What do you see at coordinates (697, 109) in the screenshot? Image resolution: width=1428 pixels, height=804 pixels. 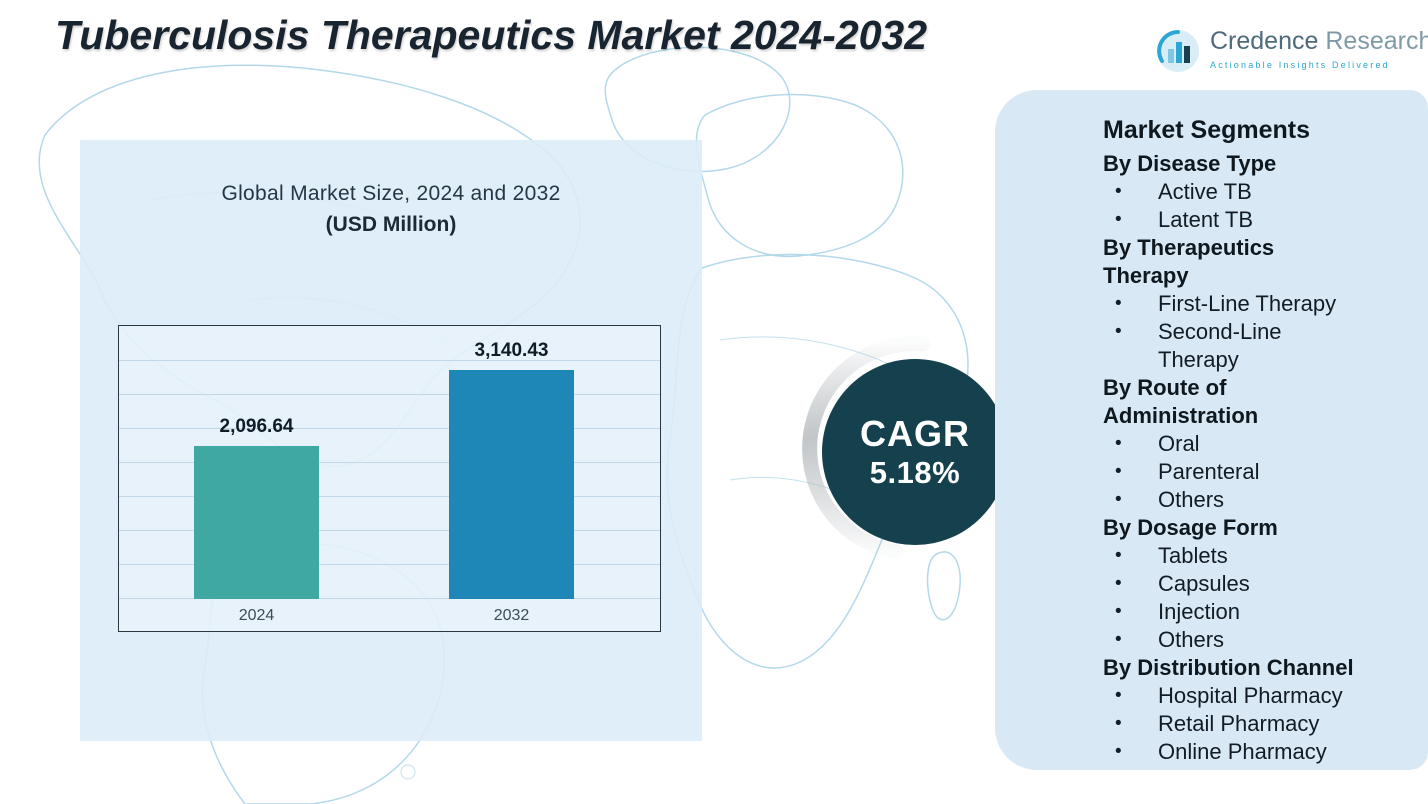 I see `map-greenland` at bounding box center [697, 109].